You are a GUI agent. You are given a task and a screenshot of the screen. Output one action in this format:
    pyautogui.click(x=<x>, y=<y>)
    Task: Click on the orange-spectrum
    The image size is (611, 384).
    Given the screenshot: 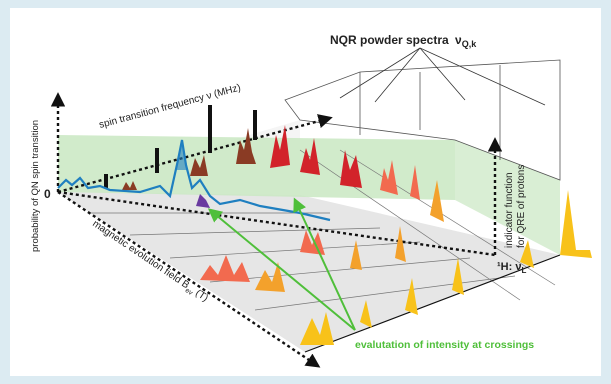 What is the action you would take?
    pyautogui.click(x=349, y=236)
    